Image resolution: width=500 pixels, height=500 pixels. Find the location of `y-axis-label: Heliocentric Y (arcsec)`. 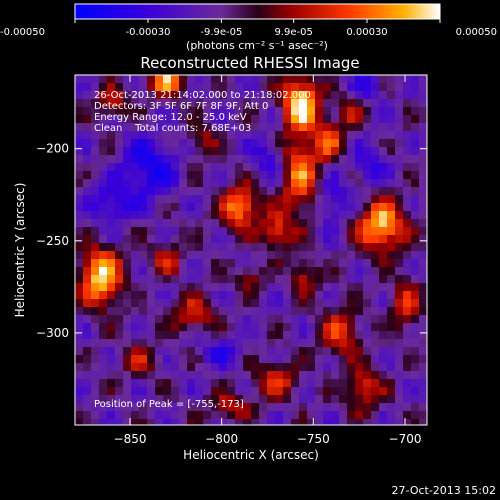

y-axis-label: Heliocentric Y (arcsec) is located at coordinates (20, 250).